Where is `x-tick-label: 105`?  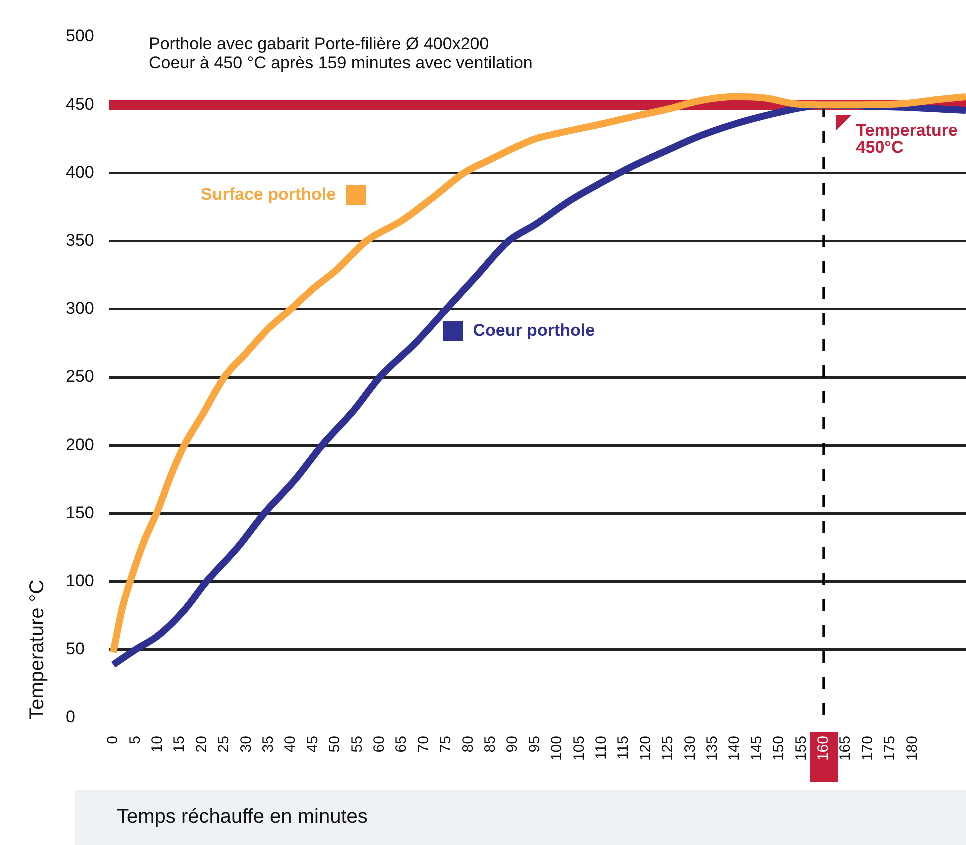 x-tick-label: 105 is located at coordinates (579, 749).